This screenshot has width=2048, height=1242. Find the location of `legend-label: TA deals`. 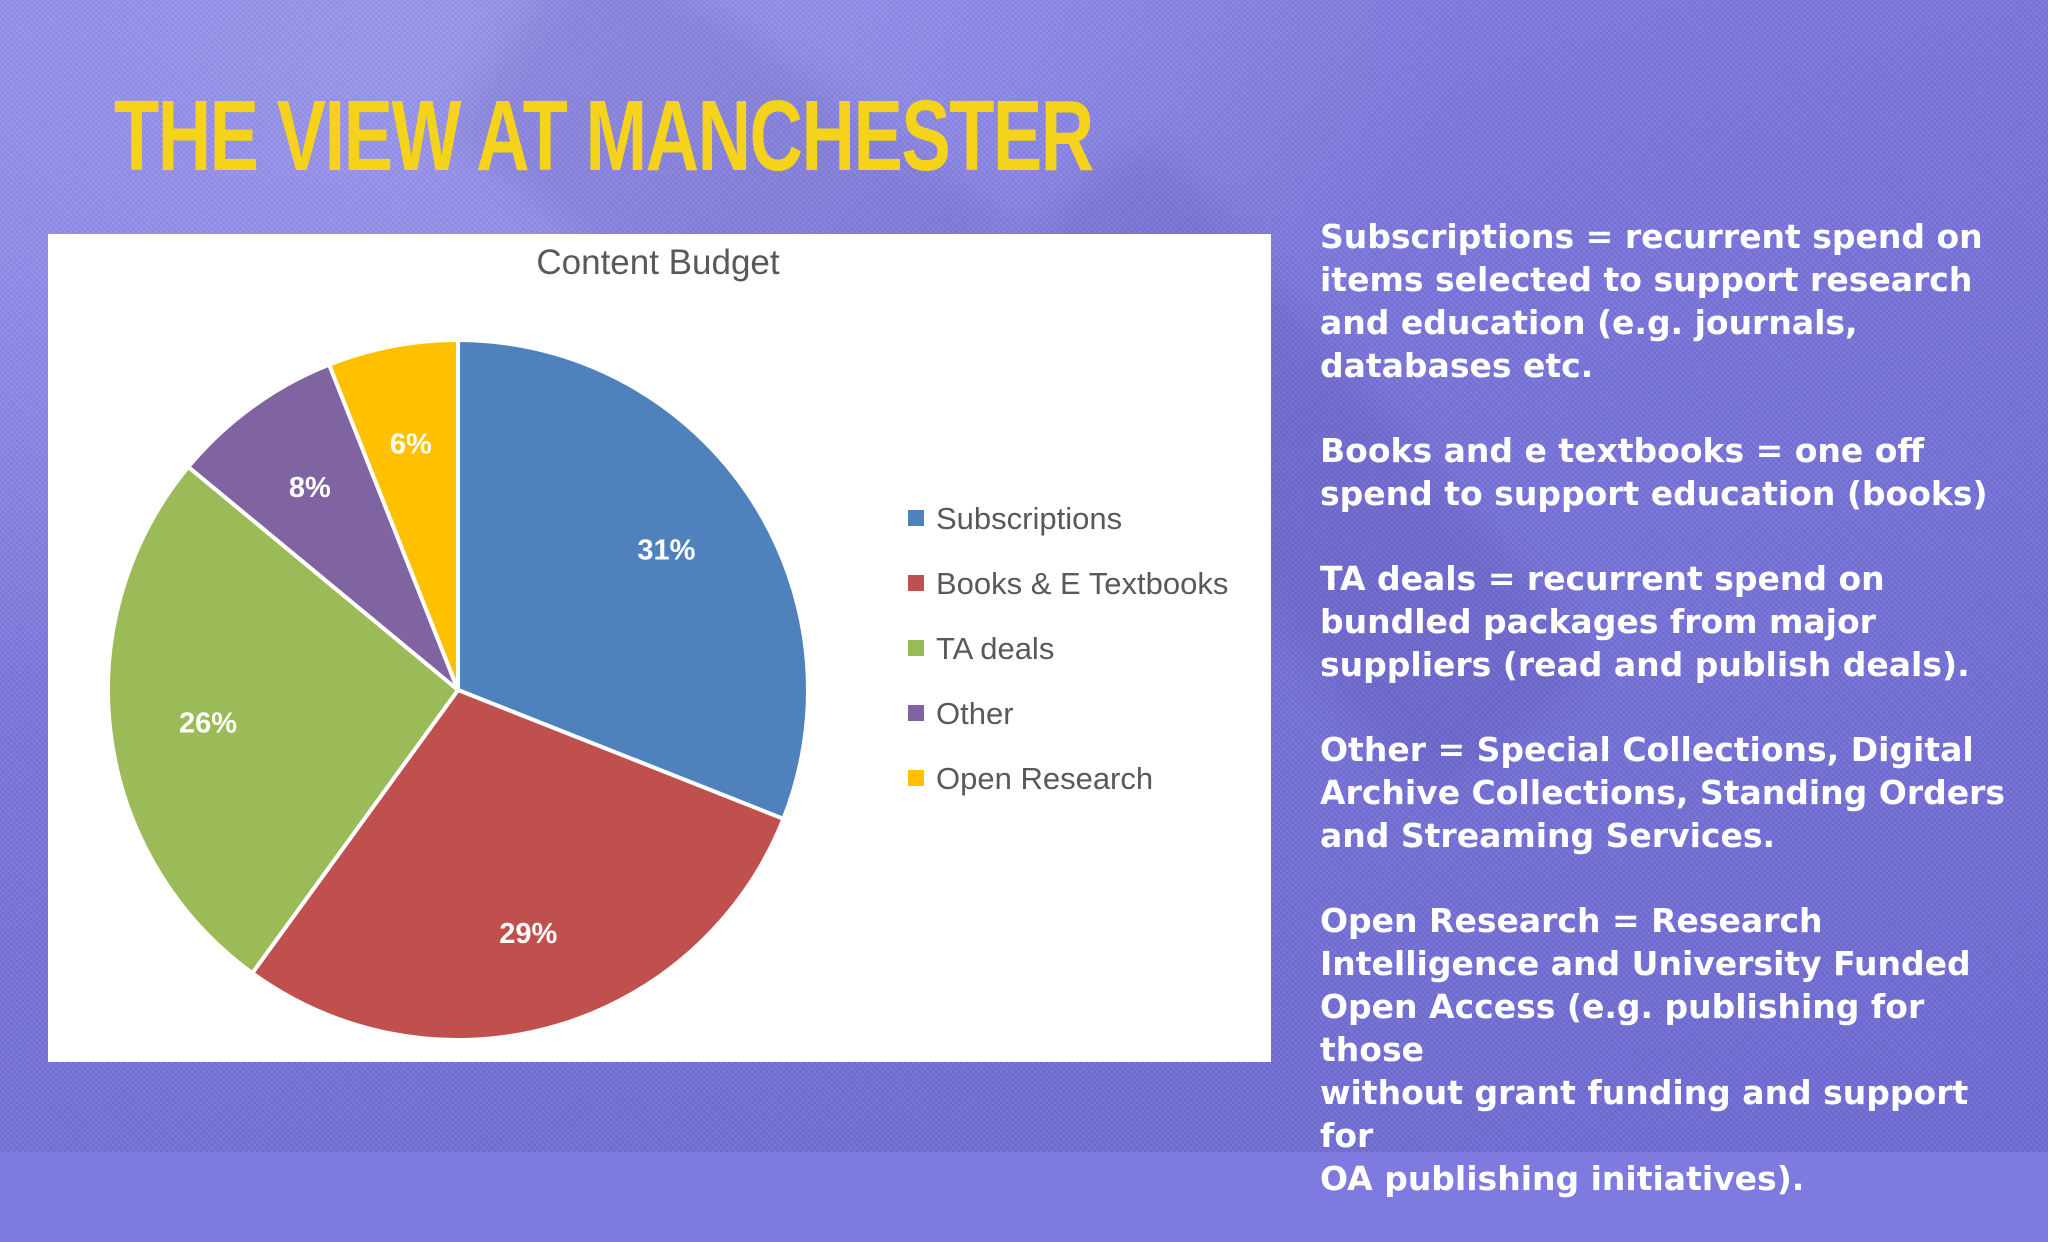

legend-label: TA deals is located at coordinates (995, 648).